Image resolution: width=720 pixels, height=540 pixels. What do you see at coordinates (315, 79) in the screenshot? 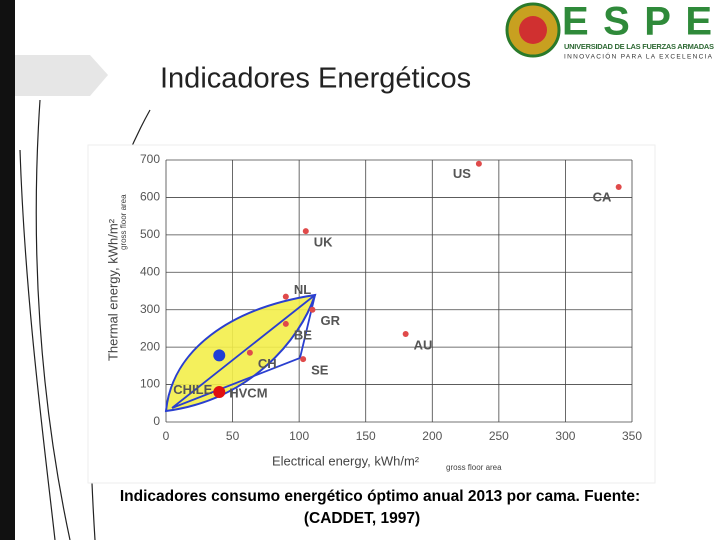
I see `slide-title: Indicadores Energéticos` at bounding box center [315, 79].